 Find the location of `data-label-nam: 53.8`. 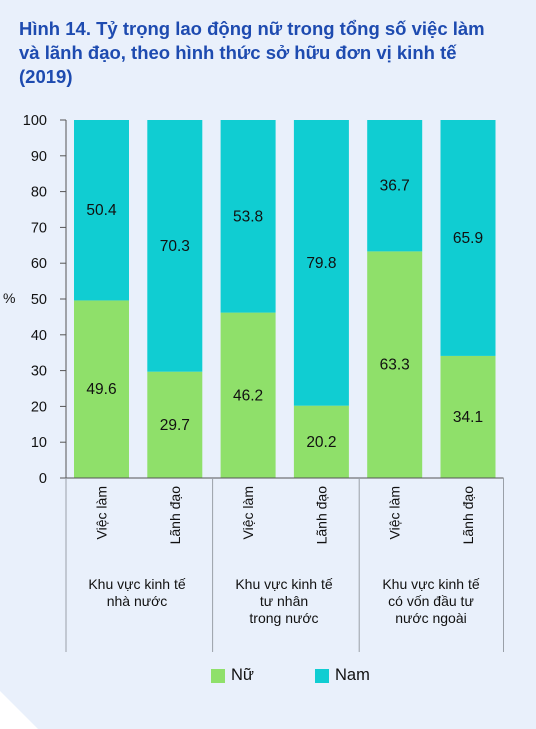

data-label-nam: 53.8 is located at coordinates (248, 216).